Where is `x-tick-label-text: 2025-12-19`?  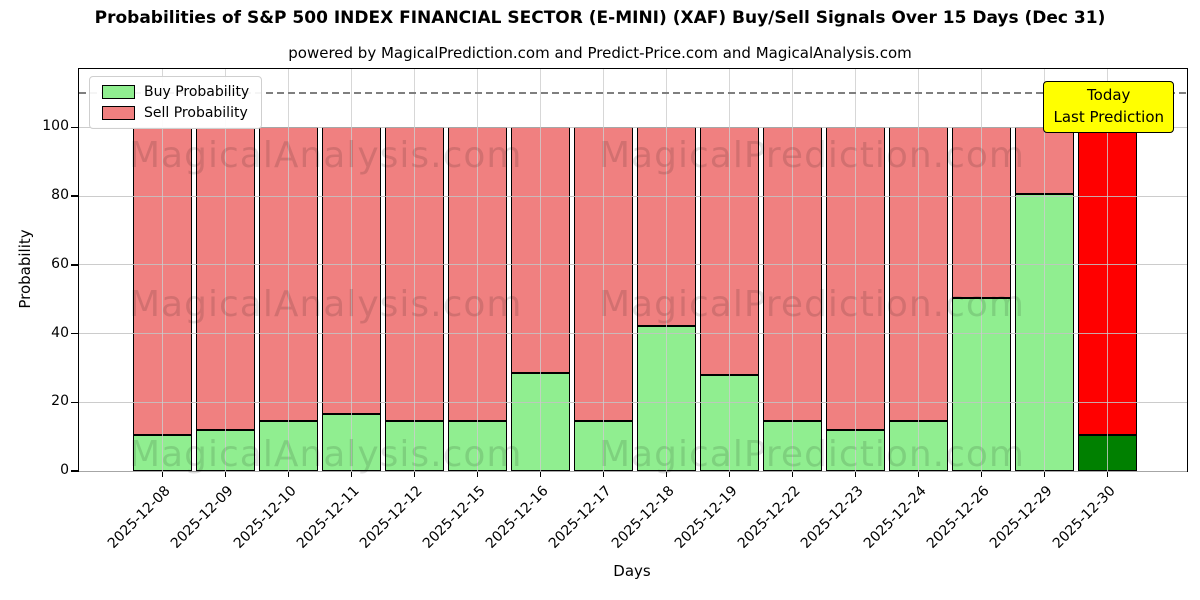
x-tick-label-text: 2025-12-19 is located at coordinates (706, 517).